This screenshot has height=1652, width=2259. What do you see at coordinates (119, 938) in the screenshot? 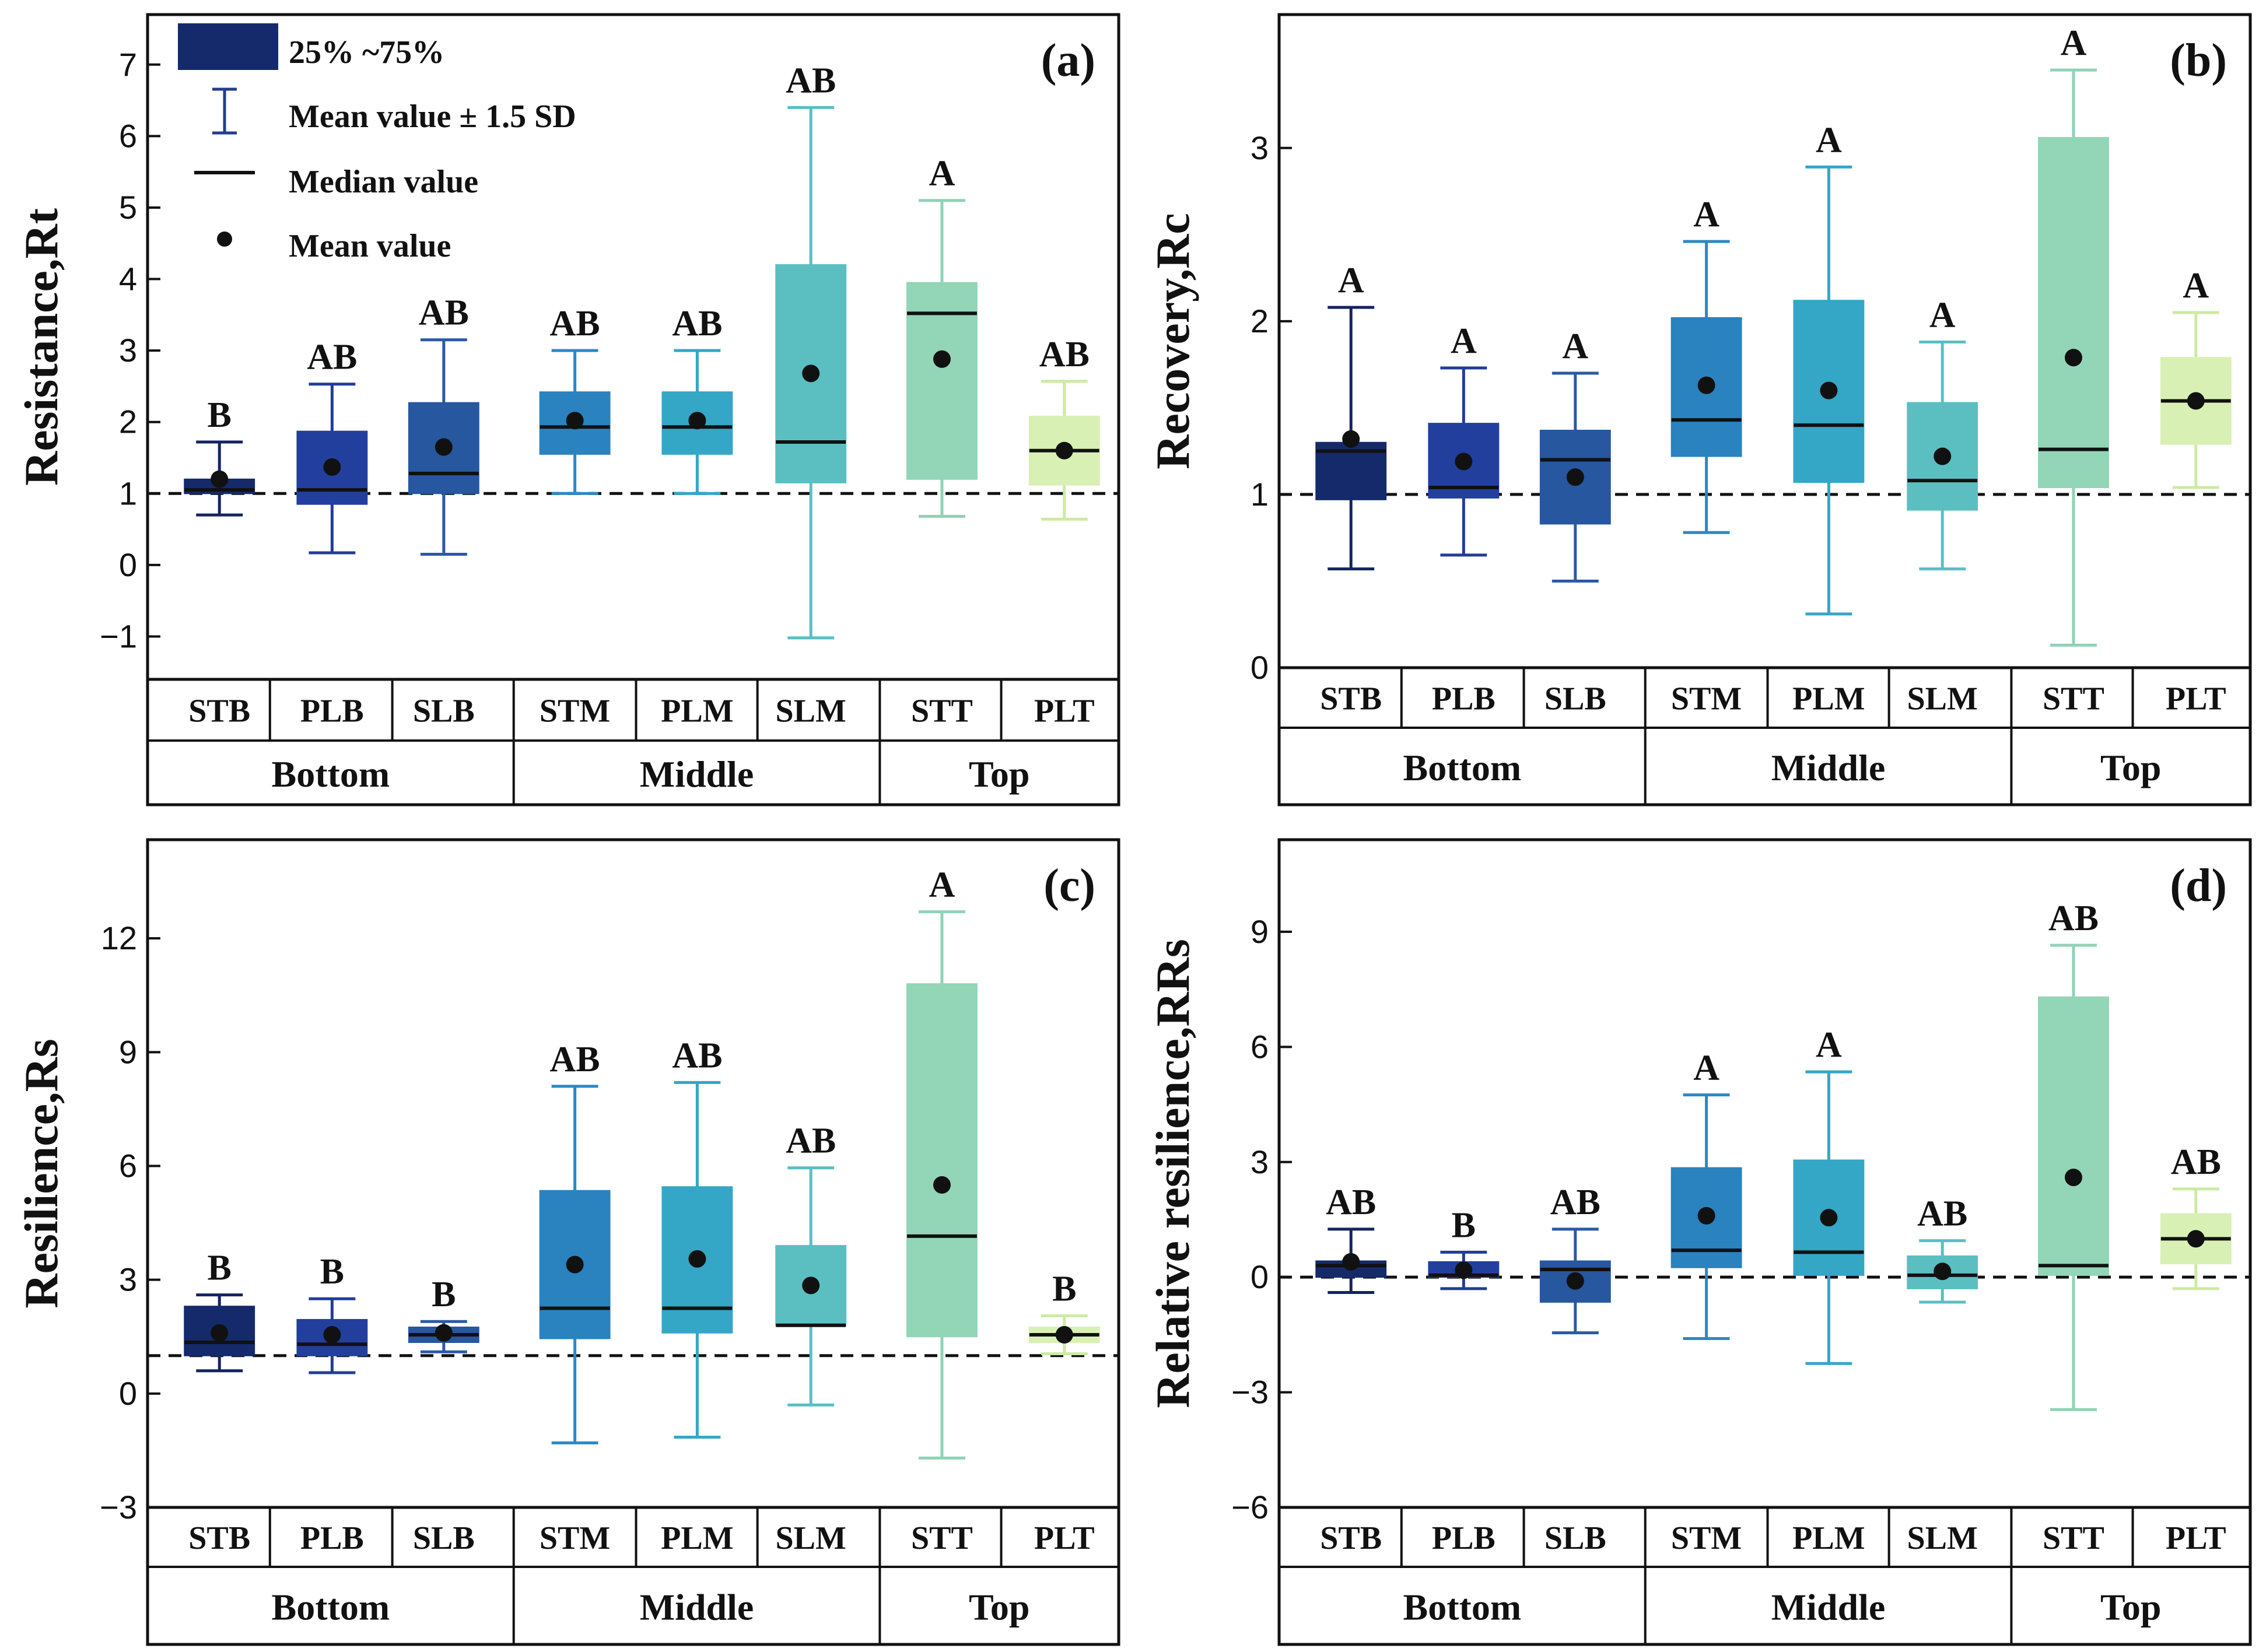
I see `y-tick-label: 12` at bounding box center [119, 938].